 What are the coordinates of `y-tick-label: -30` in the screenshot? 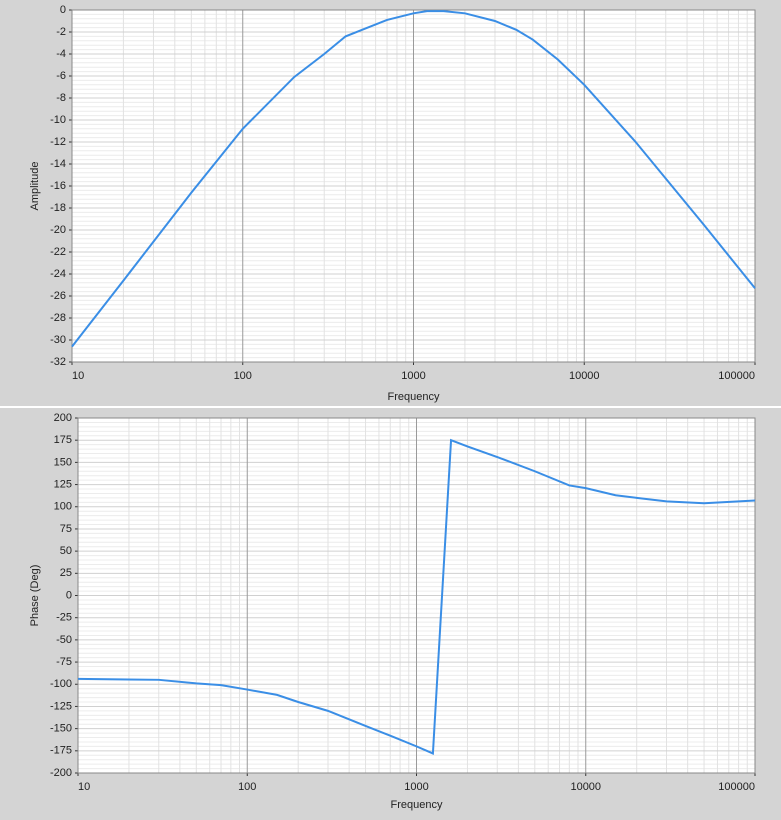 It's located at (58, 340).